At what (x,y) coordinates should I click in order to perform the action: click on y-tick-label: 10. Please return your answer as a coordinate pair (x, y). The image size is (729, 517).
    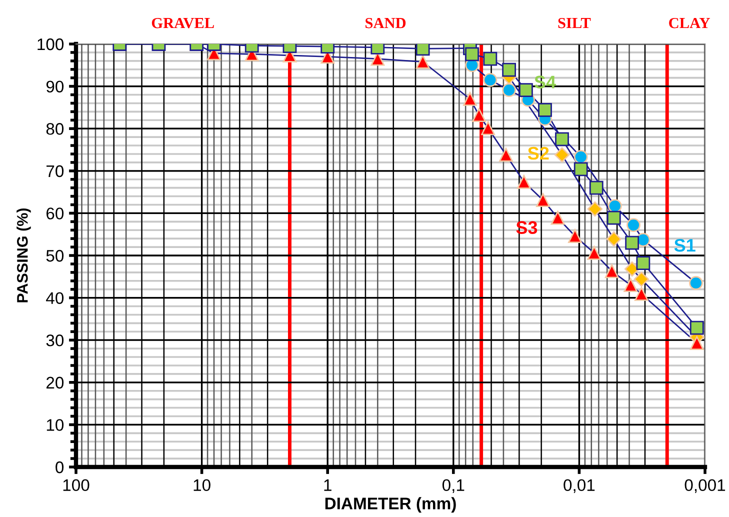
    Looking at the image, I should click on (55, 425).